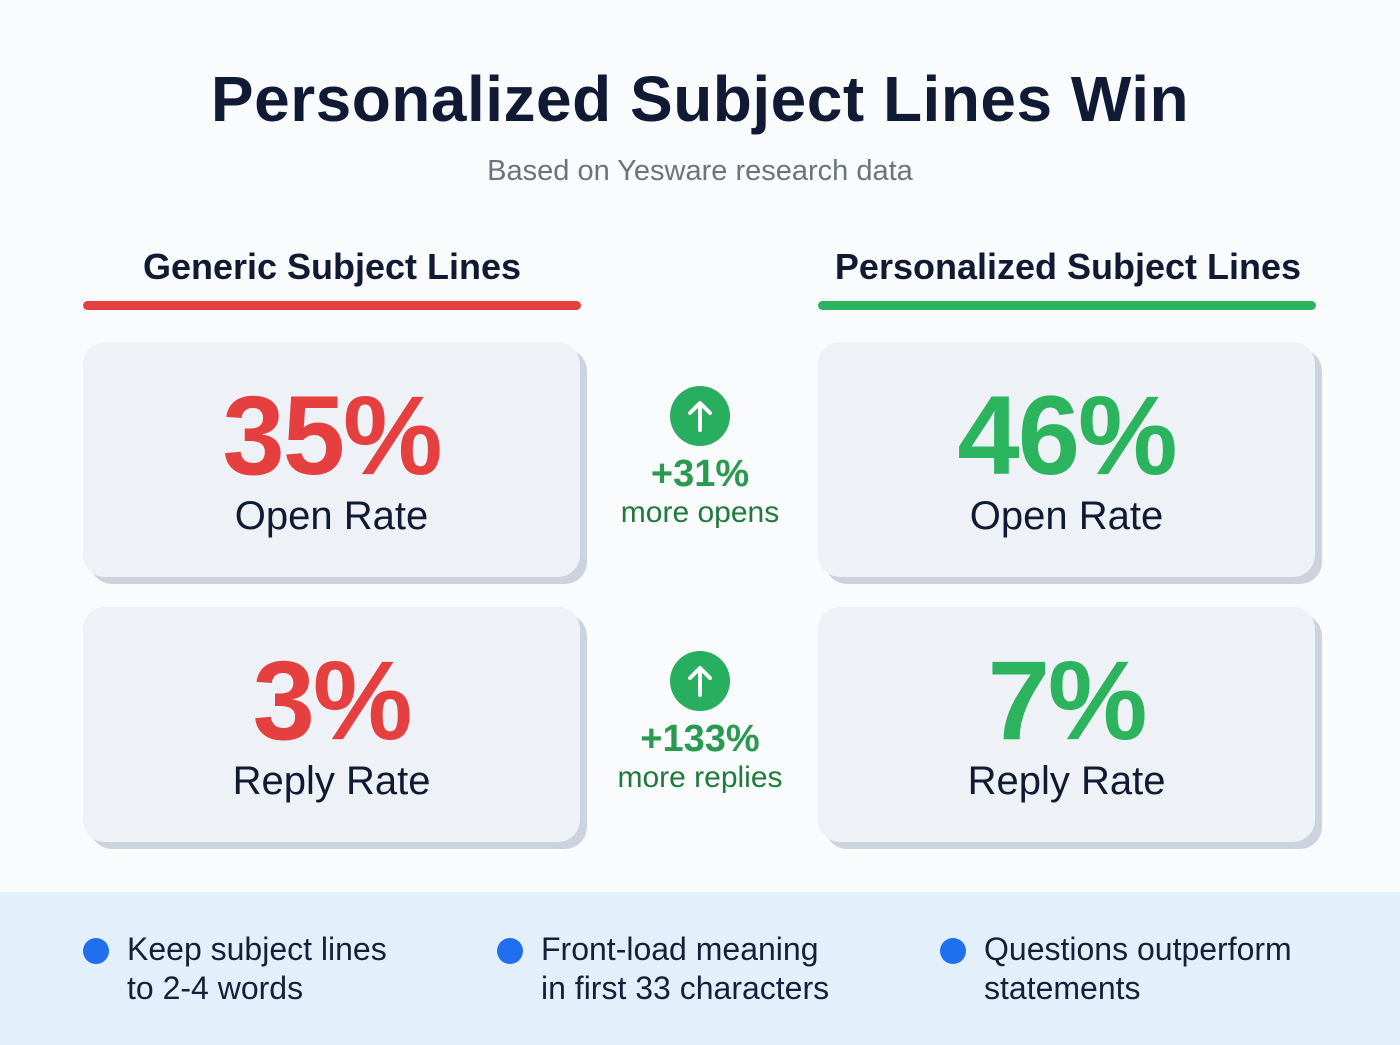  Describe the element at coordinates (1068, 266) in the screenshot. I see `personalized-column-title: Personalized Subject Lines` at that location.